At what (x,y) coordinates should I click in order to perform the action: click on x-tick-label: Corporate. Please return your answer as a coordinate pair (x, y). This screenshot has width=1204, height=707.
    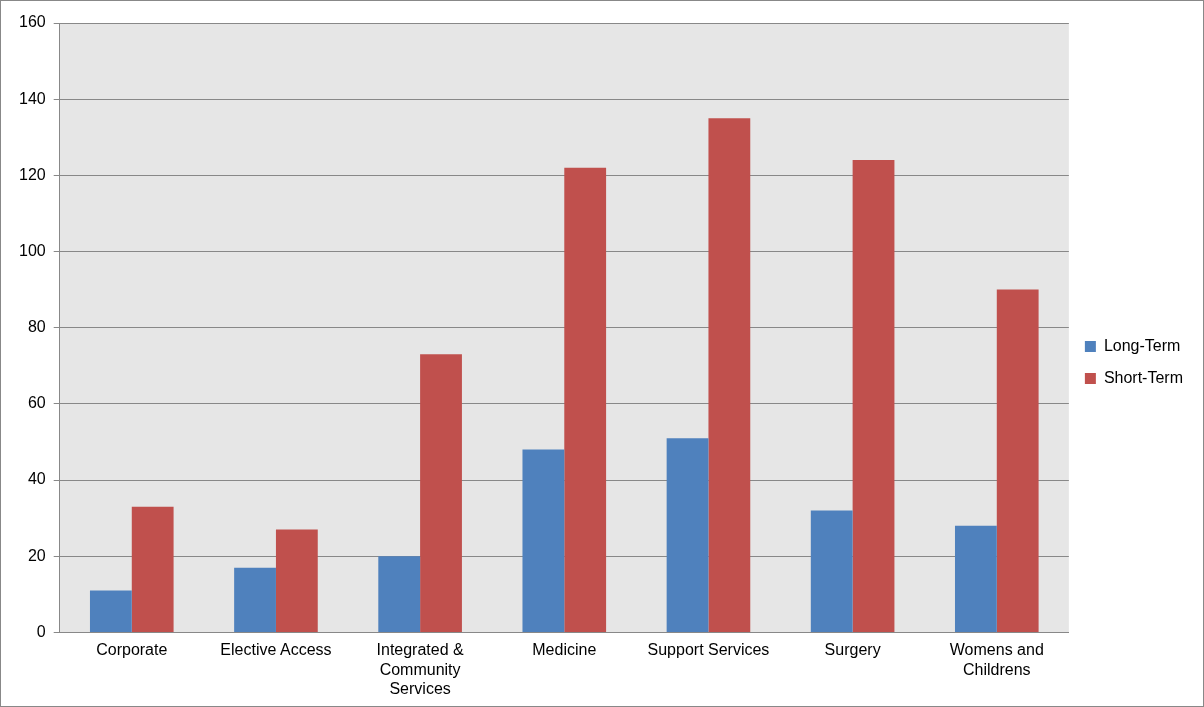
    Looking at the image, I should click on (132, 650).